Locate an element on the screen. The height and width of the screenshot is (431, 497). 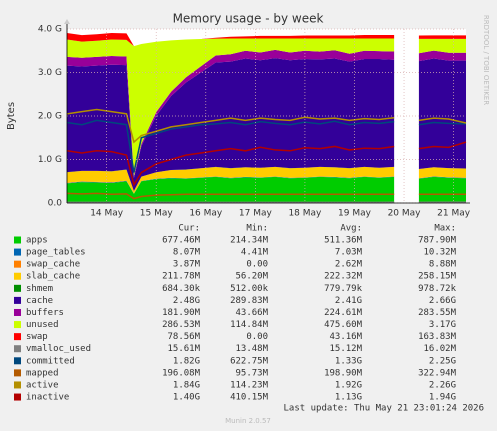
side-text: RRDTOOL / TOBI OETIKER is located at coordinates (486, 60).